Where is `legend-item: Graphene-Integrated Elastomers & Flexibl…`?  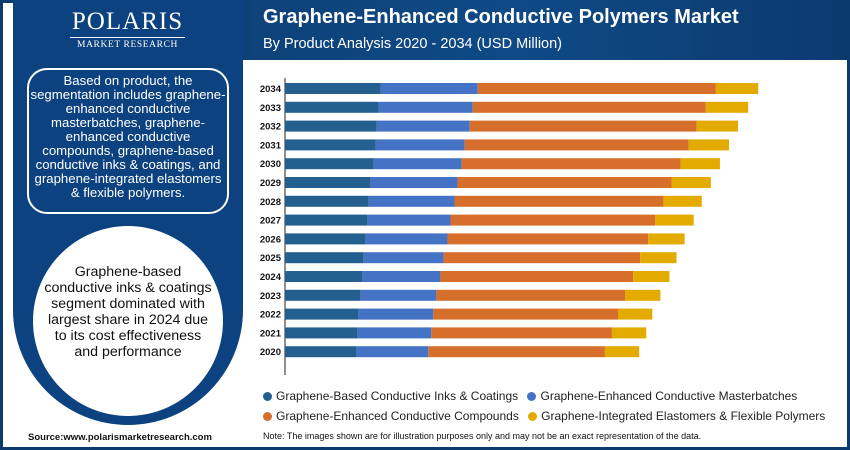 legend-item: Graphene-Integrated Elastomers & Flexibl… is located at coordinates (676, 416).